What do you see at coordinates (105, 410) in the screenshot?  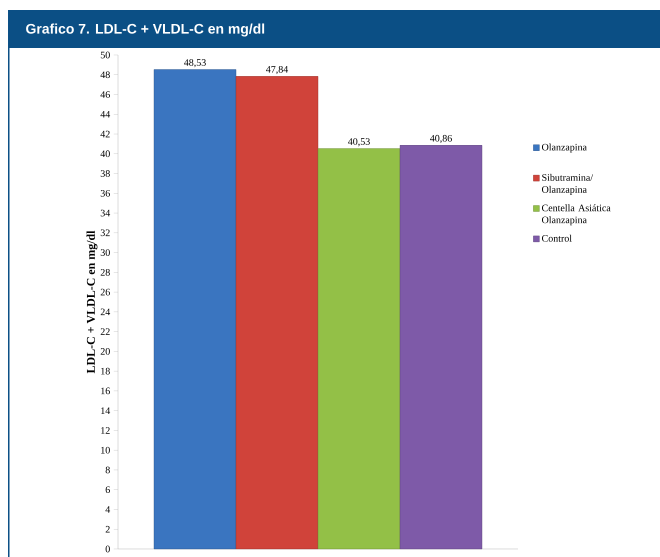 I see `y-tick-label: 14` at bounding box center [105, 410].